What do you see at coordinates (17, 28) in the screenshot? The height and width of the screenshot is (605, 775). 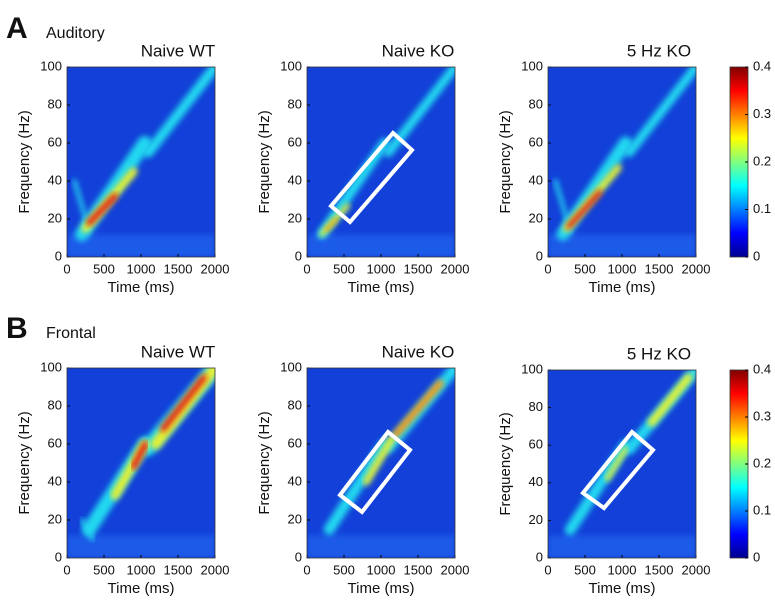 I see `panel-letter: A` at bounding box center [17, 28].